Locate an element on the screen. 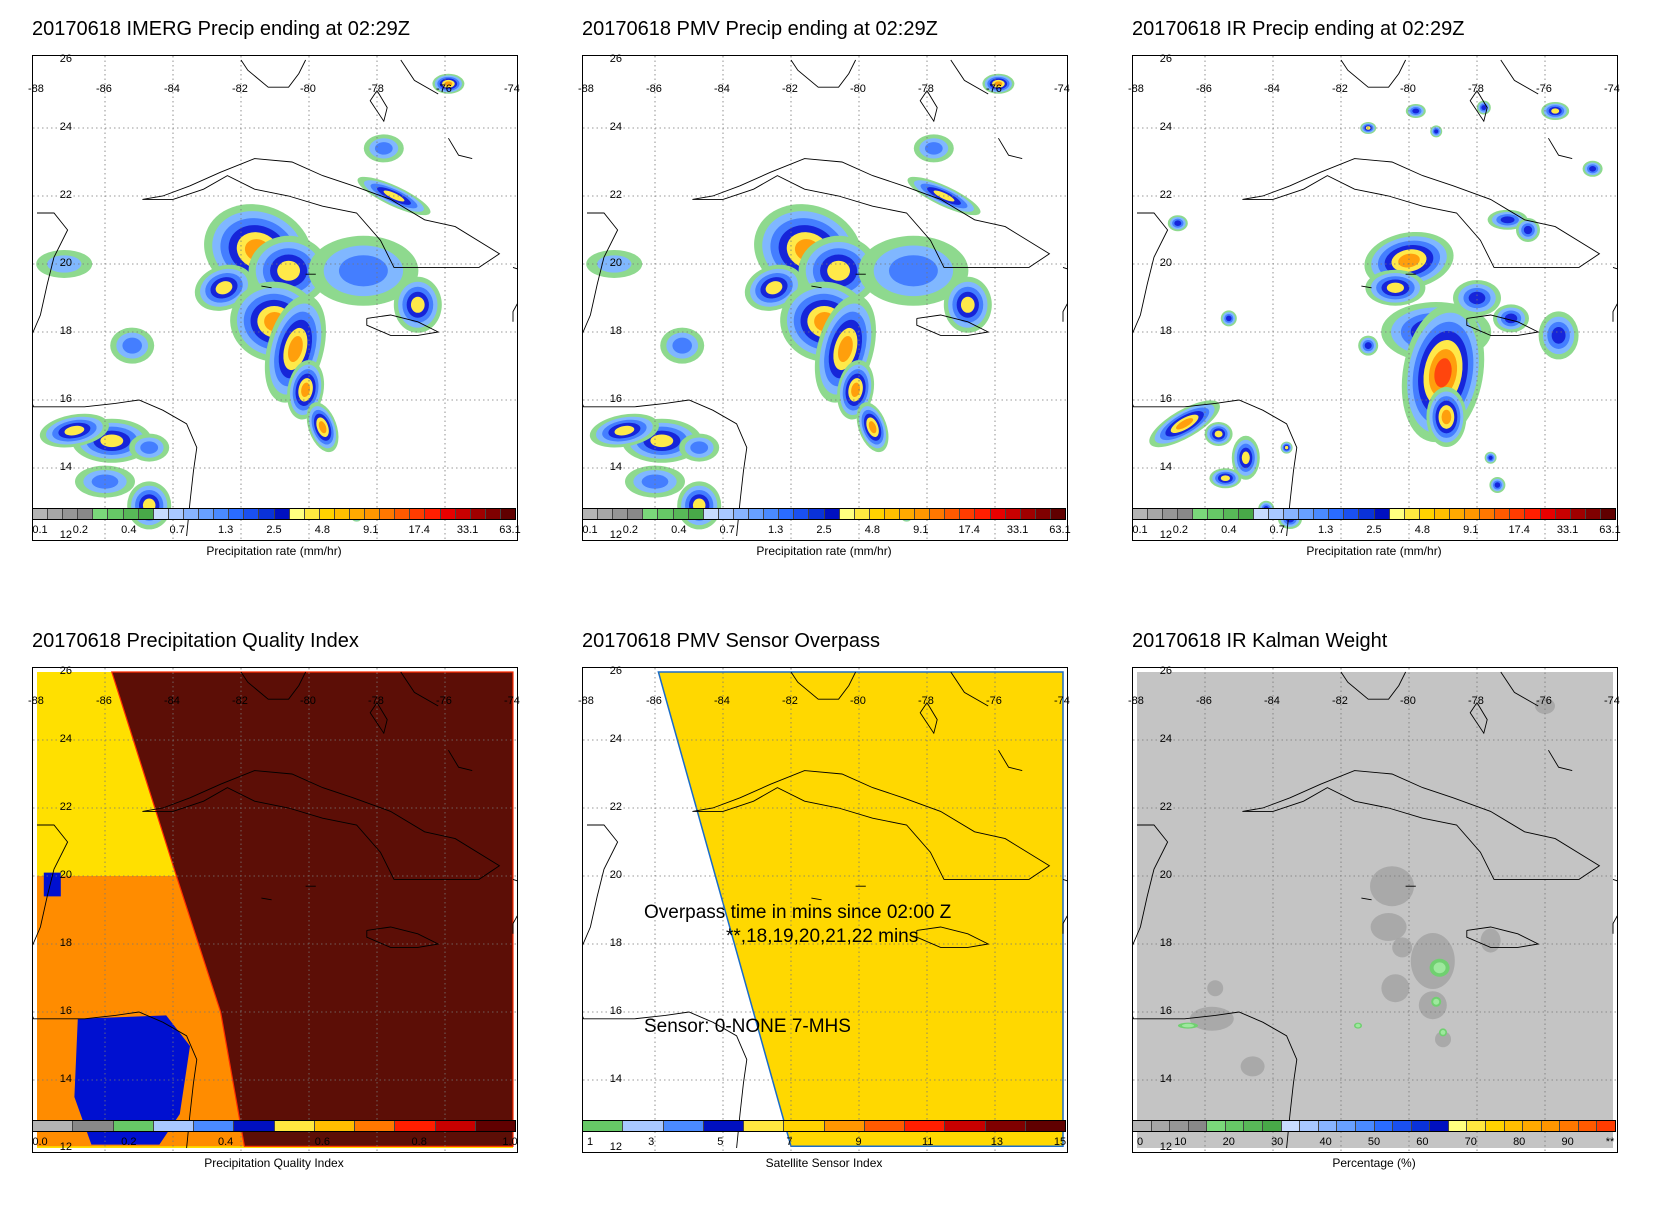 Image resolution: width=1653 pixels, height=1230 pixels. coastline is located at coordinates (1375, 298).